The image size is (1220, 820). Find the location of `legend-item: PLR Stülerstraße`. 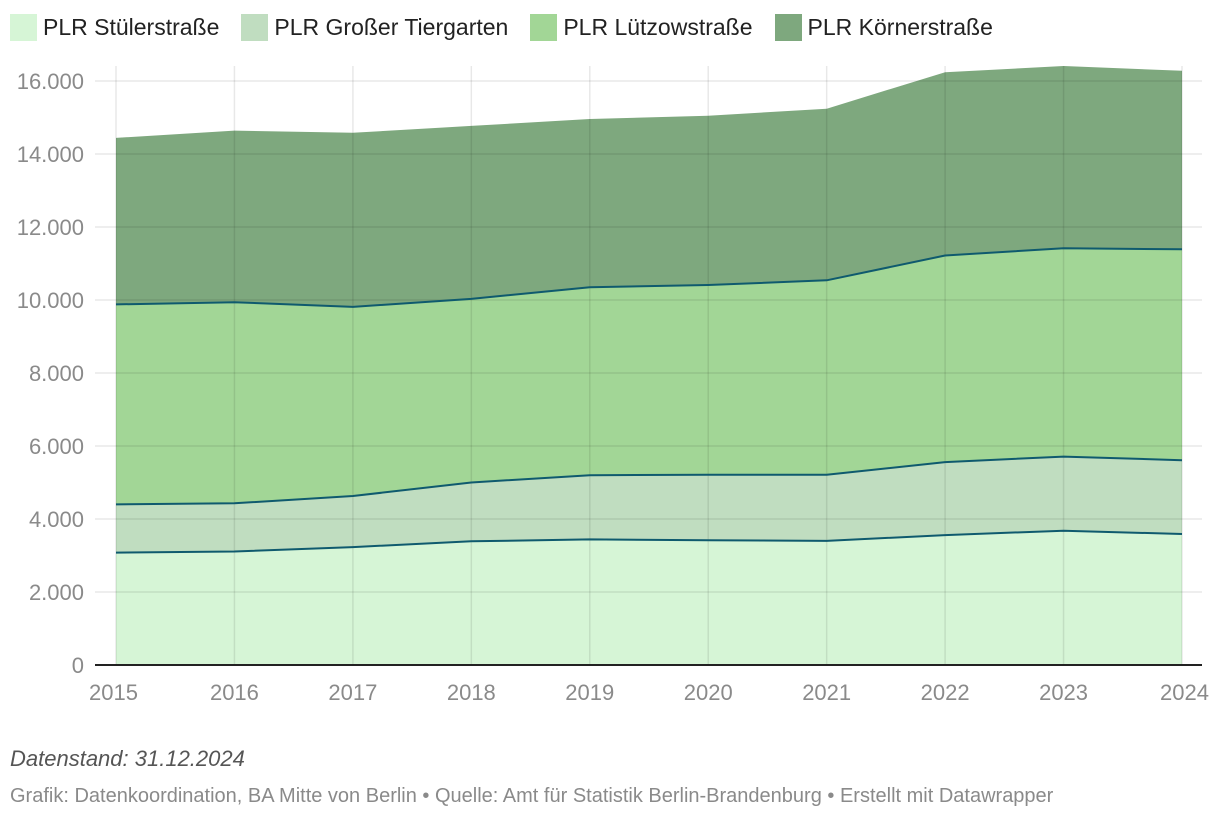

legend-item: PLR Stülerstraße is located at coordinates (115, 27).